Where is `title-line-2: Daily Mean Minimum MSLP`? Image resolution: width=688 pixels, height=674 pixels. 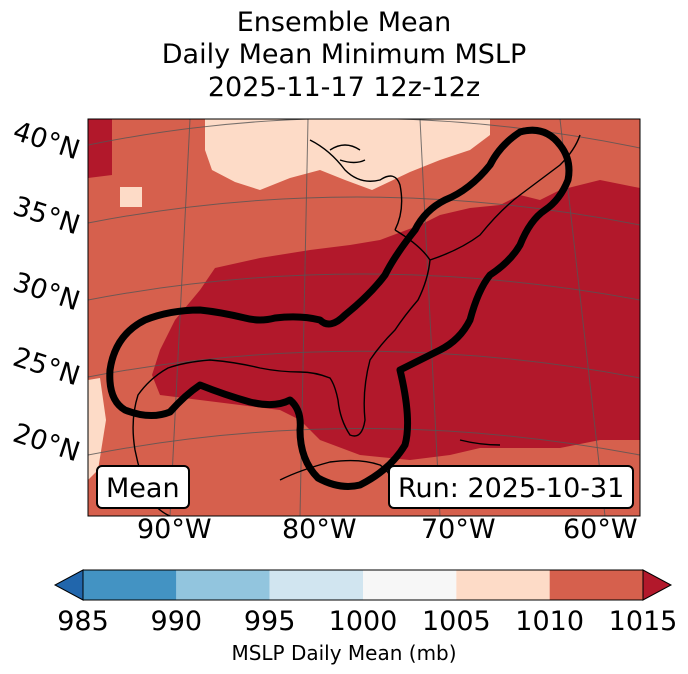
title-line-2: Daily Mean Minimum MSLP is located at coordinates (344, 54).